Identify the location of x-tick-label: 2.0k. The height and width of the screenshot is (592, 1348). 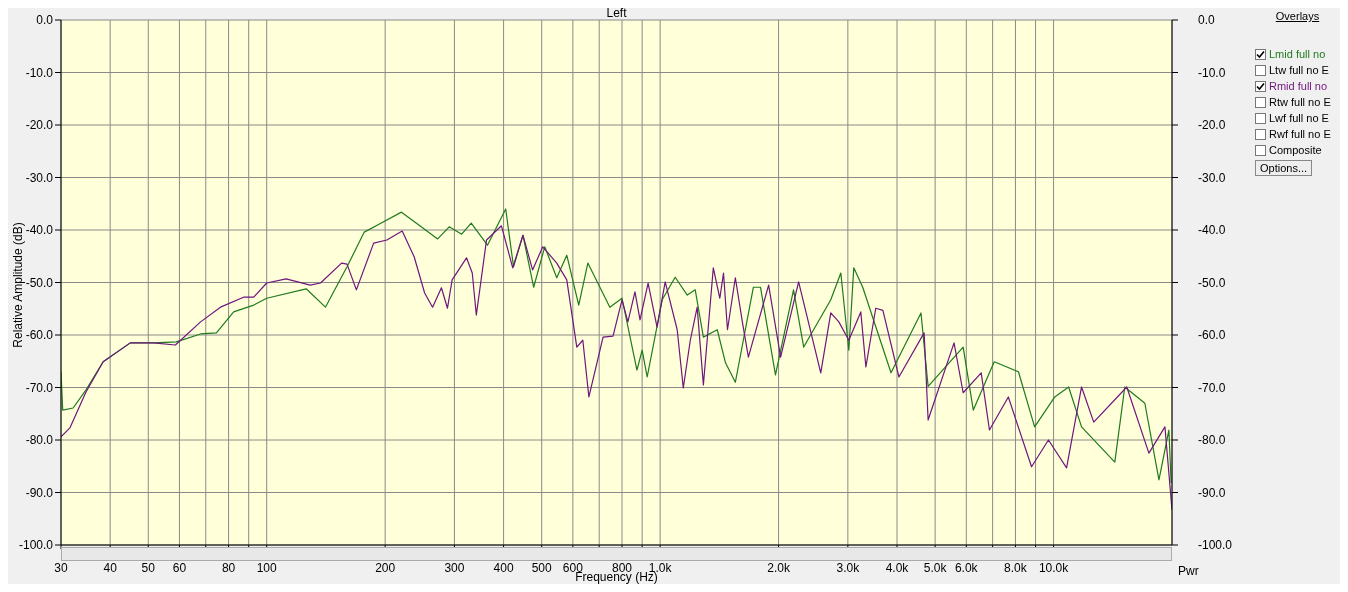
(779, 567).